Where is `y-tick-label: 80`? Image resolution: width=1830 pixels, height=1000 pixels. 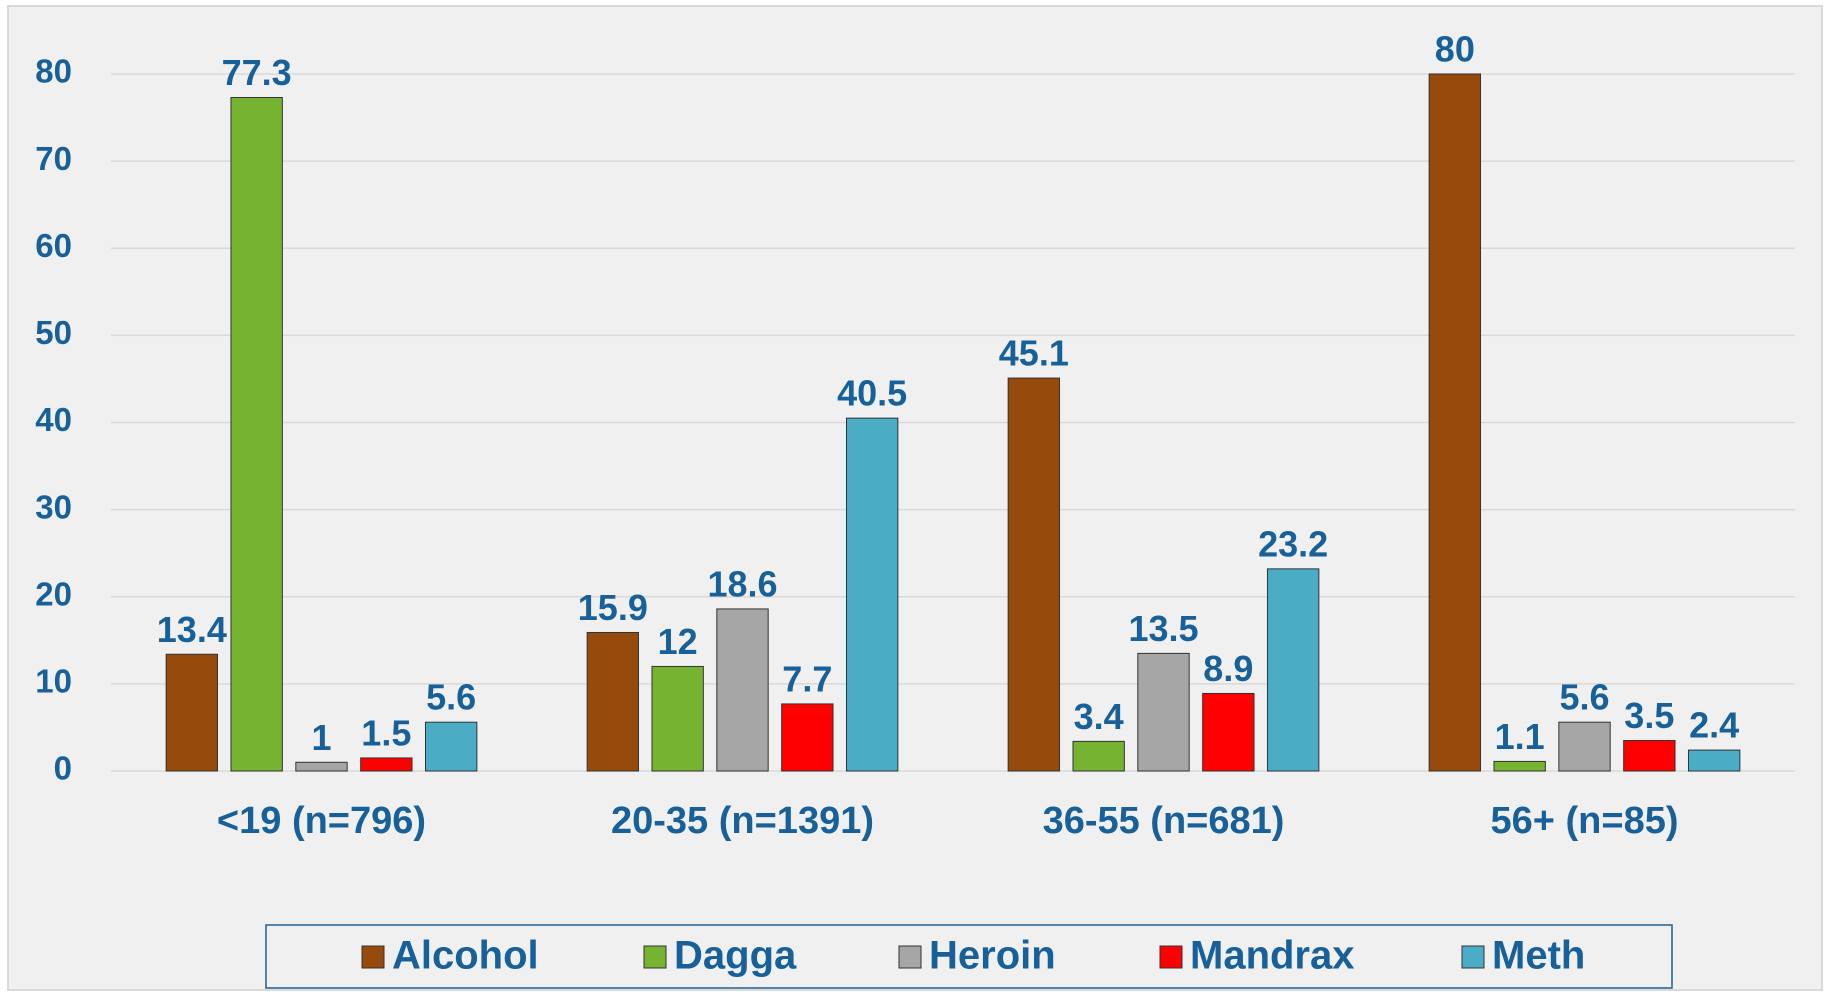
y-tick-label: 80 is located at coordinates (53, 71).